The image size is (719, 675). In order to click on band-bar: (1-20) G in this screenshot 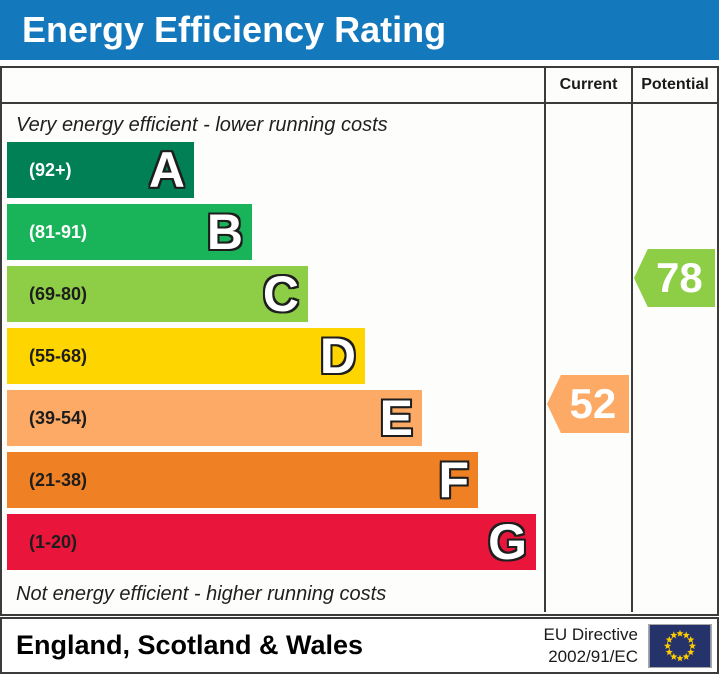, I will do `click(271, 542)`.